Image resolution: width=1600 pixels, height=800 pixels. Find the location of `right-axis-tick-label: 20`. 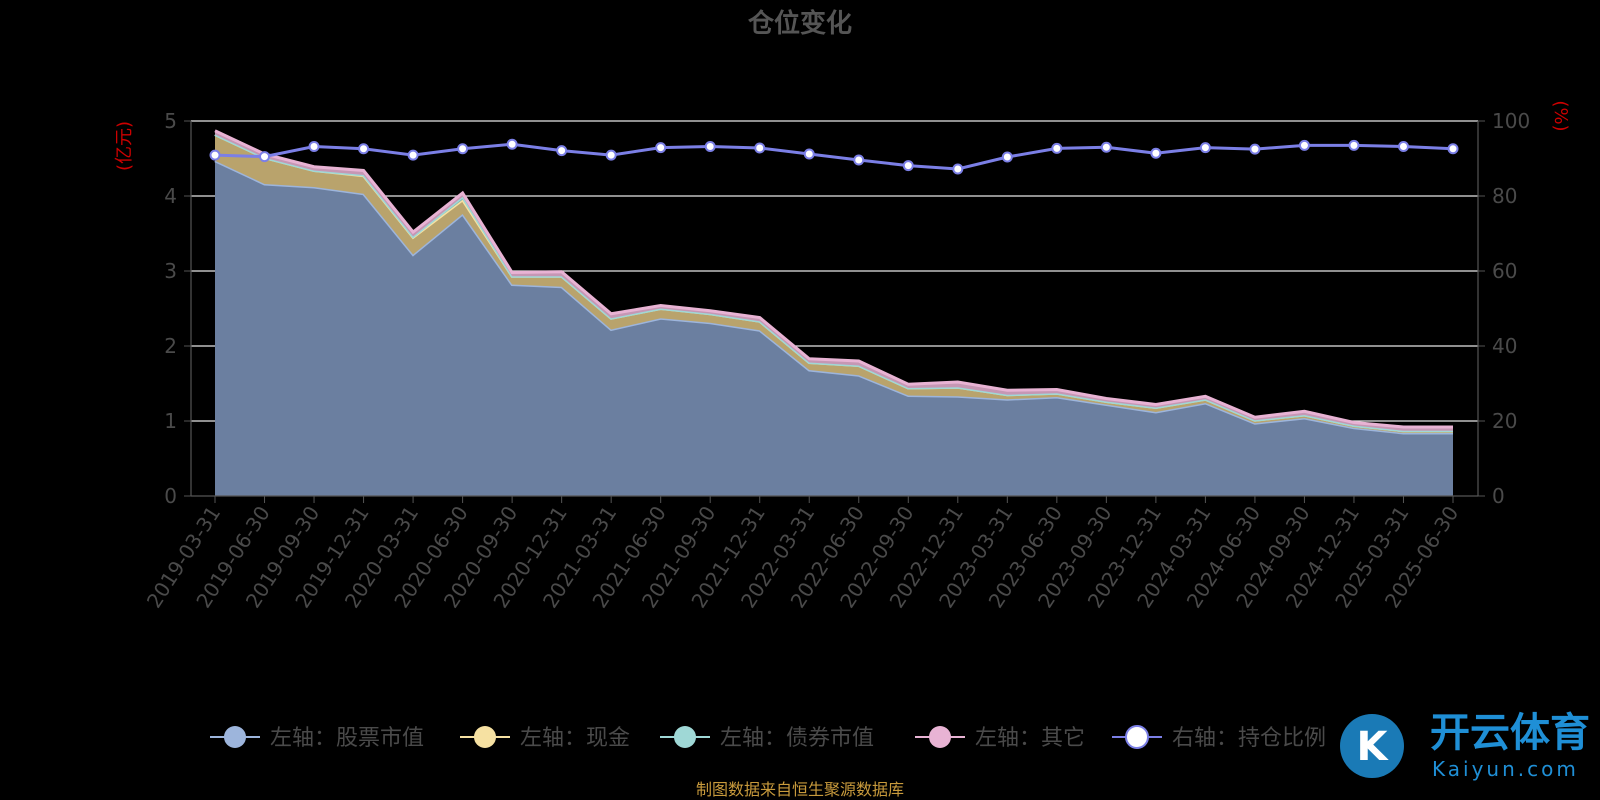

right-axis-tick-label: 20 is located at coordinates (1504, 421).